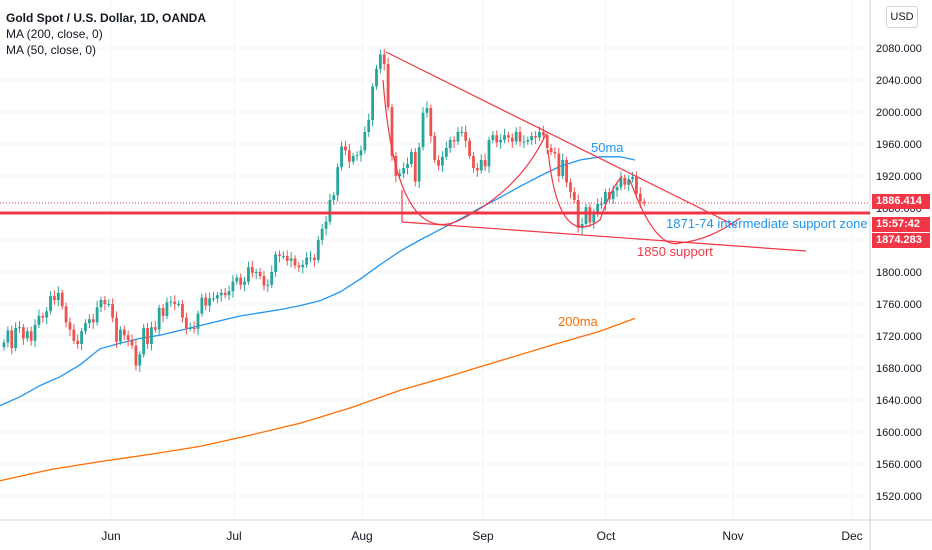  I want to click on cup-right-arc, so click(685, 212).